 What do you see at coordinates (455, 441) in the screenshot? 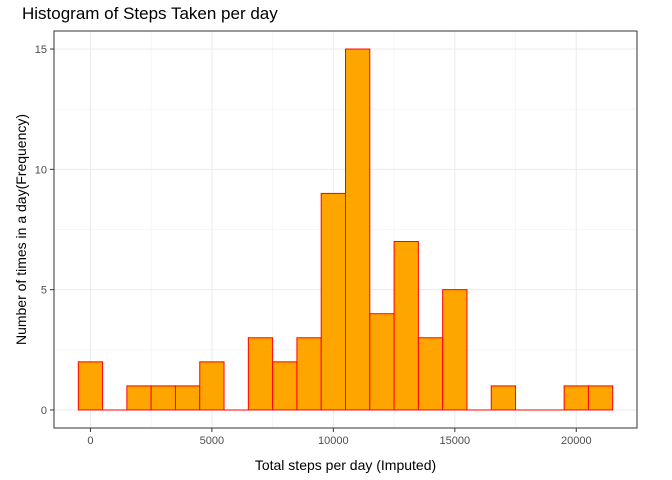
I see `x-tick-label: 15000` at bounding box center [455, 441].